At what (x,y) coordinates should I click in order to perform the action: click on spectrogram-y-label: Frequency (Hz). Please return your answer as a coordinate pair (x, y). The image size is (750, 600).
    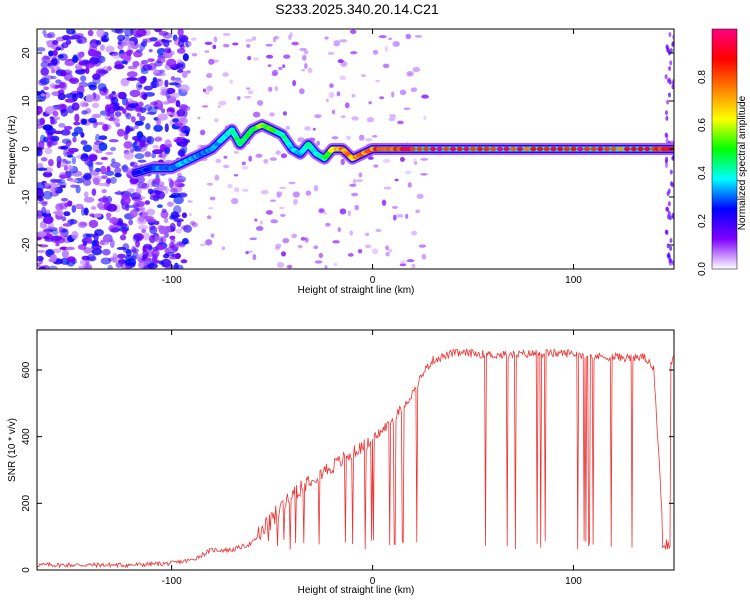
    Looking at the image, I should click on (12, 150).